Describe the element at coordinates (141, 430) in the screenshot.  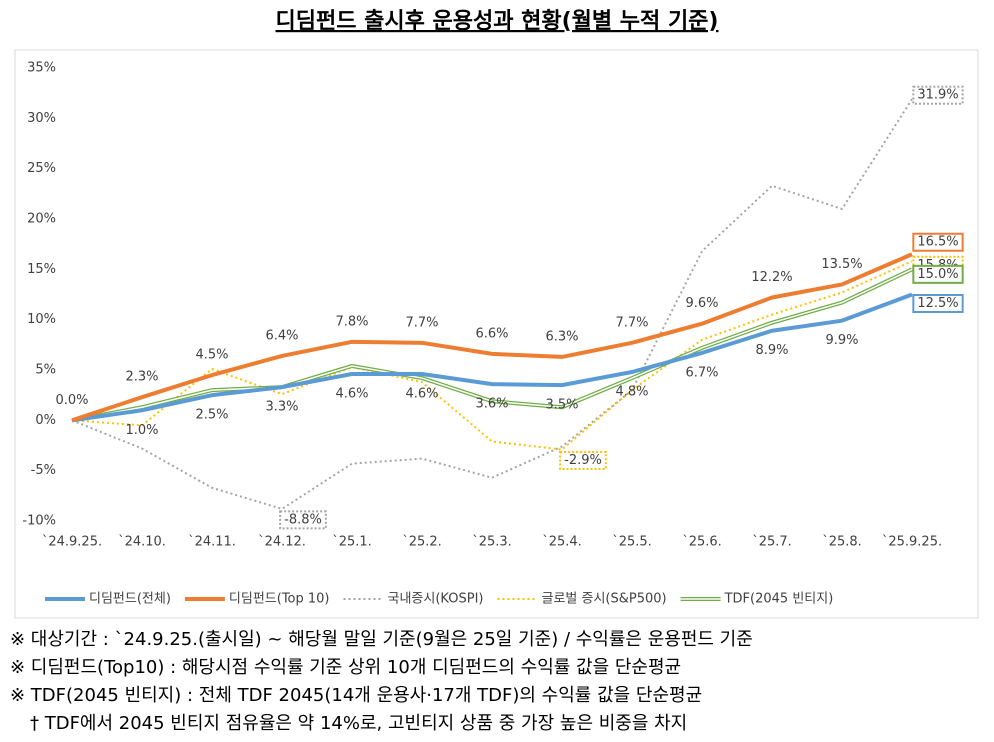
I see `data-label: 1.0%` at that location.